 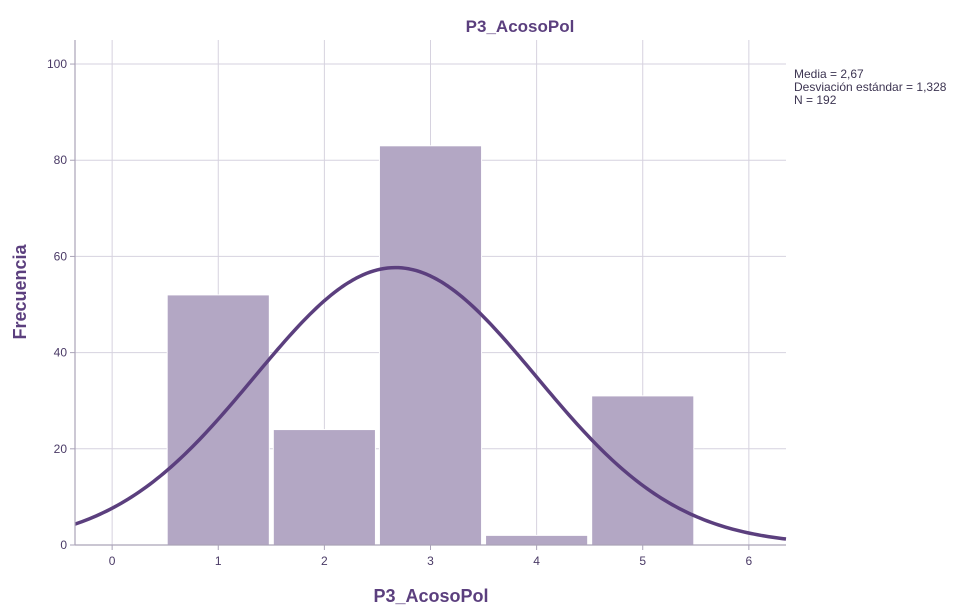 I want to click on x-tick-label-4: 4, so click(x=536, y=561).